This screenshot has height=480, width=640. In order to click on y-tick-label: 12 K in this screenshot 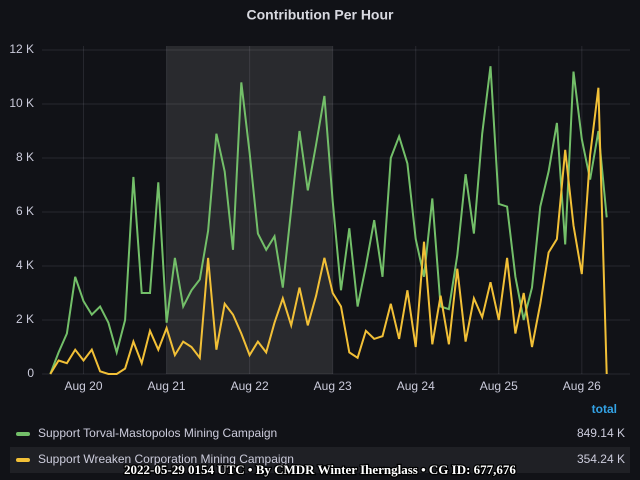, I will do `click(21, 49)`.